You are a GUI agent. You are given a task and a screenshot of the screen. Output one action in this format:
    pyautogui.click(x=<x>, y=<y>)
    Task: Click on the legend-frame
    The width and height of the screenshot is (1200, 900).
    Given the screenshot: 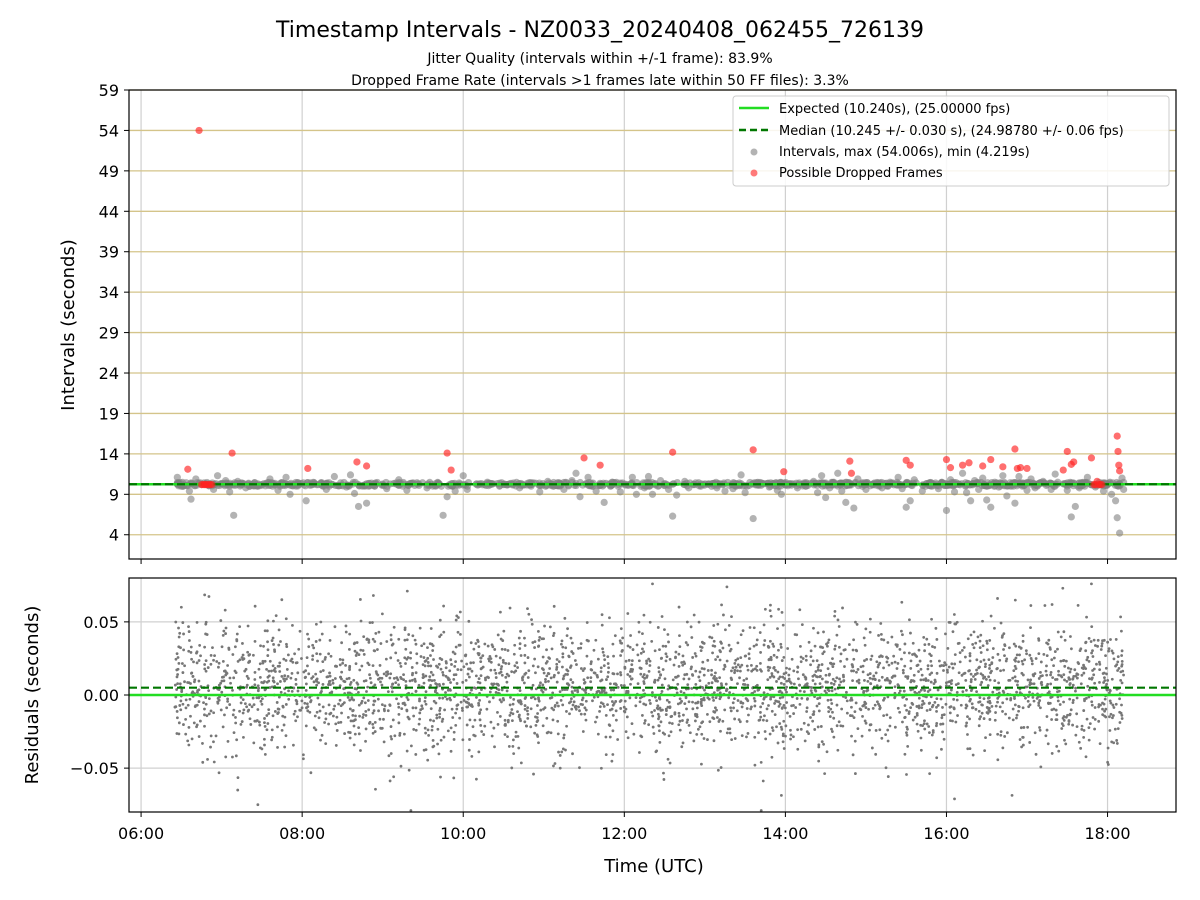 What is the action you would take?
    pyautogui.click(x=951, y=141)
    